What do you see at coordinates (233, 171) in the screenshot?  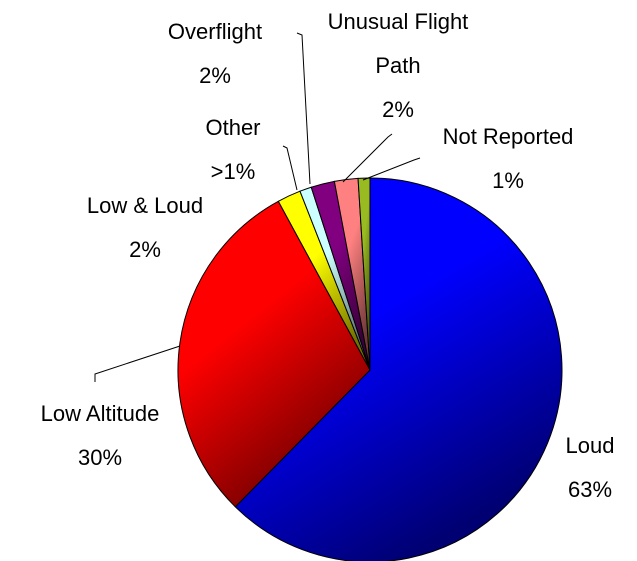 I see `slice-value: >1%` at bounding box center [233, 171].